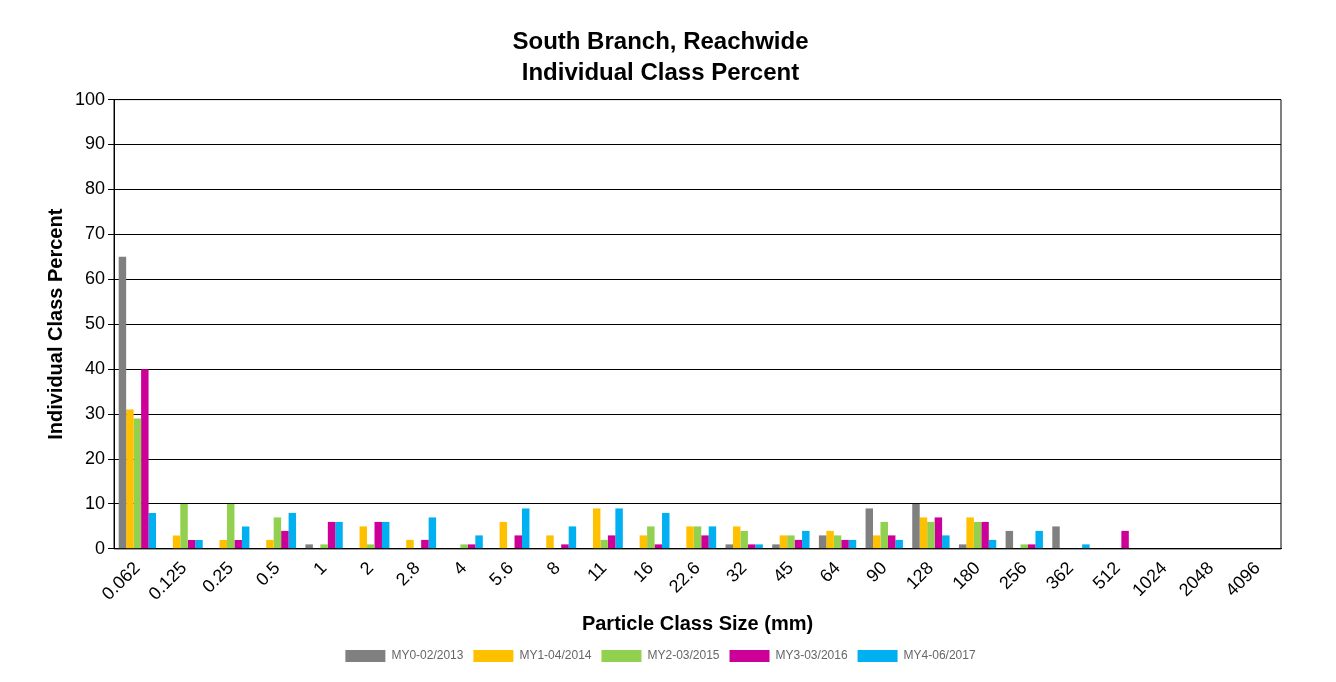 The width and height of the screenshot is (1336, 682). I want to click on x-tick-label: 90, so click(876, 572).